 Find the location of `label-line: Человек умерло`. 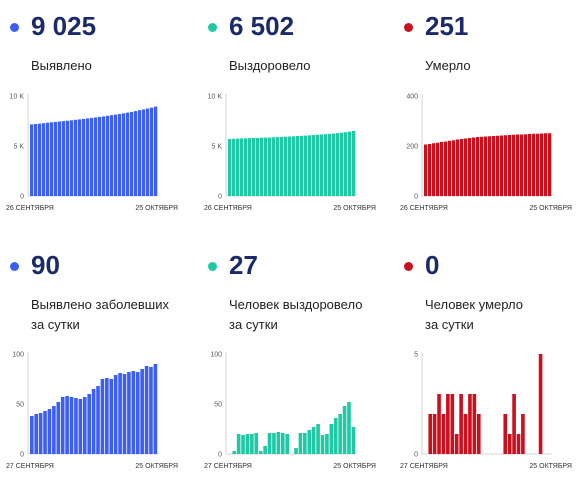

label-line: Человек умерло is located at coordinates (474, 304).